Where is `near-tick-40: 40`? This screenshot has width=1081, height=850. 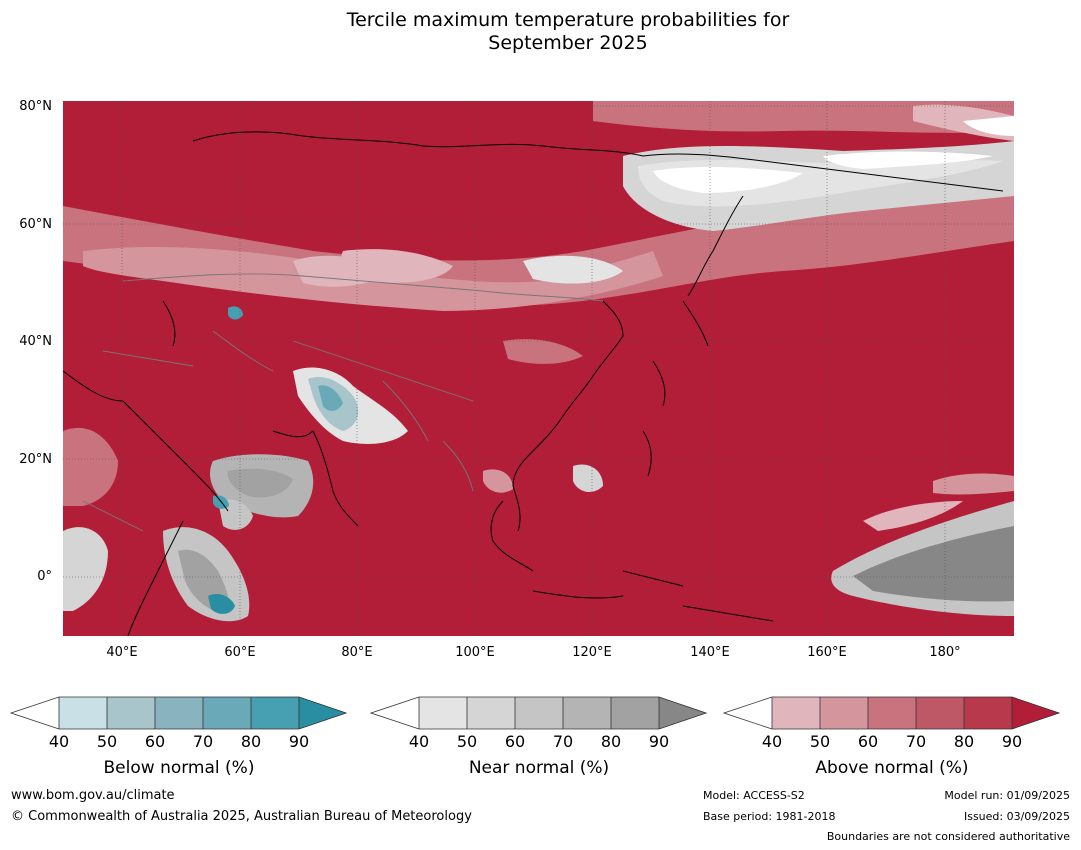
near-tick-40: 40 is located at coordinates (419, 741).